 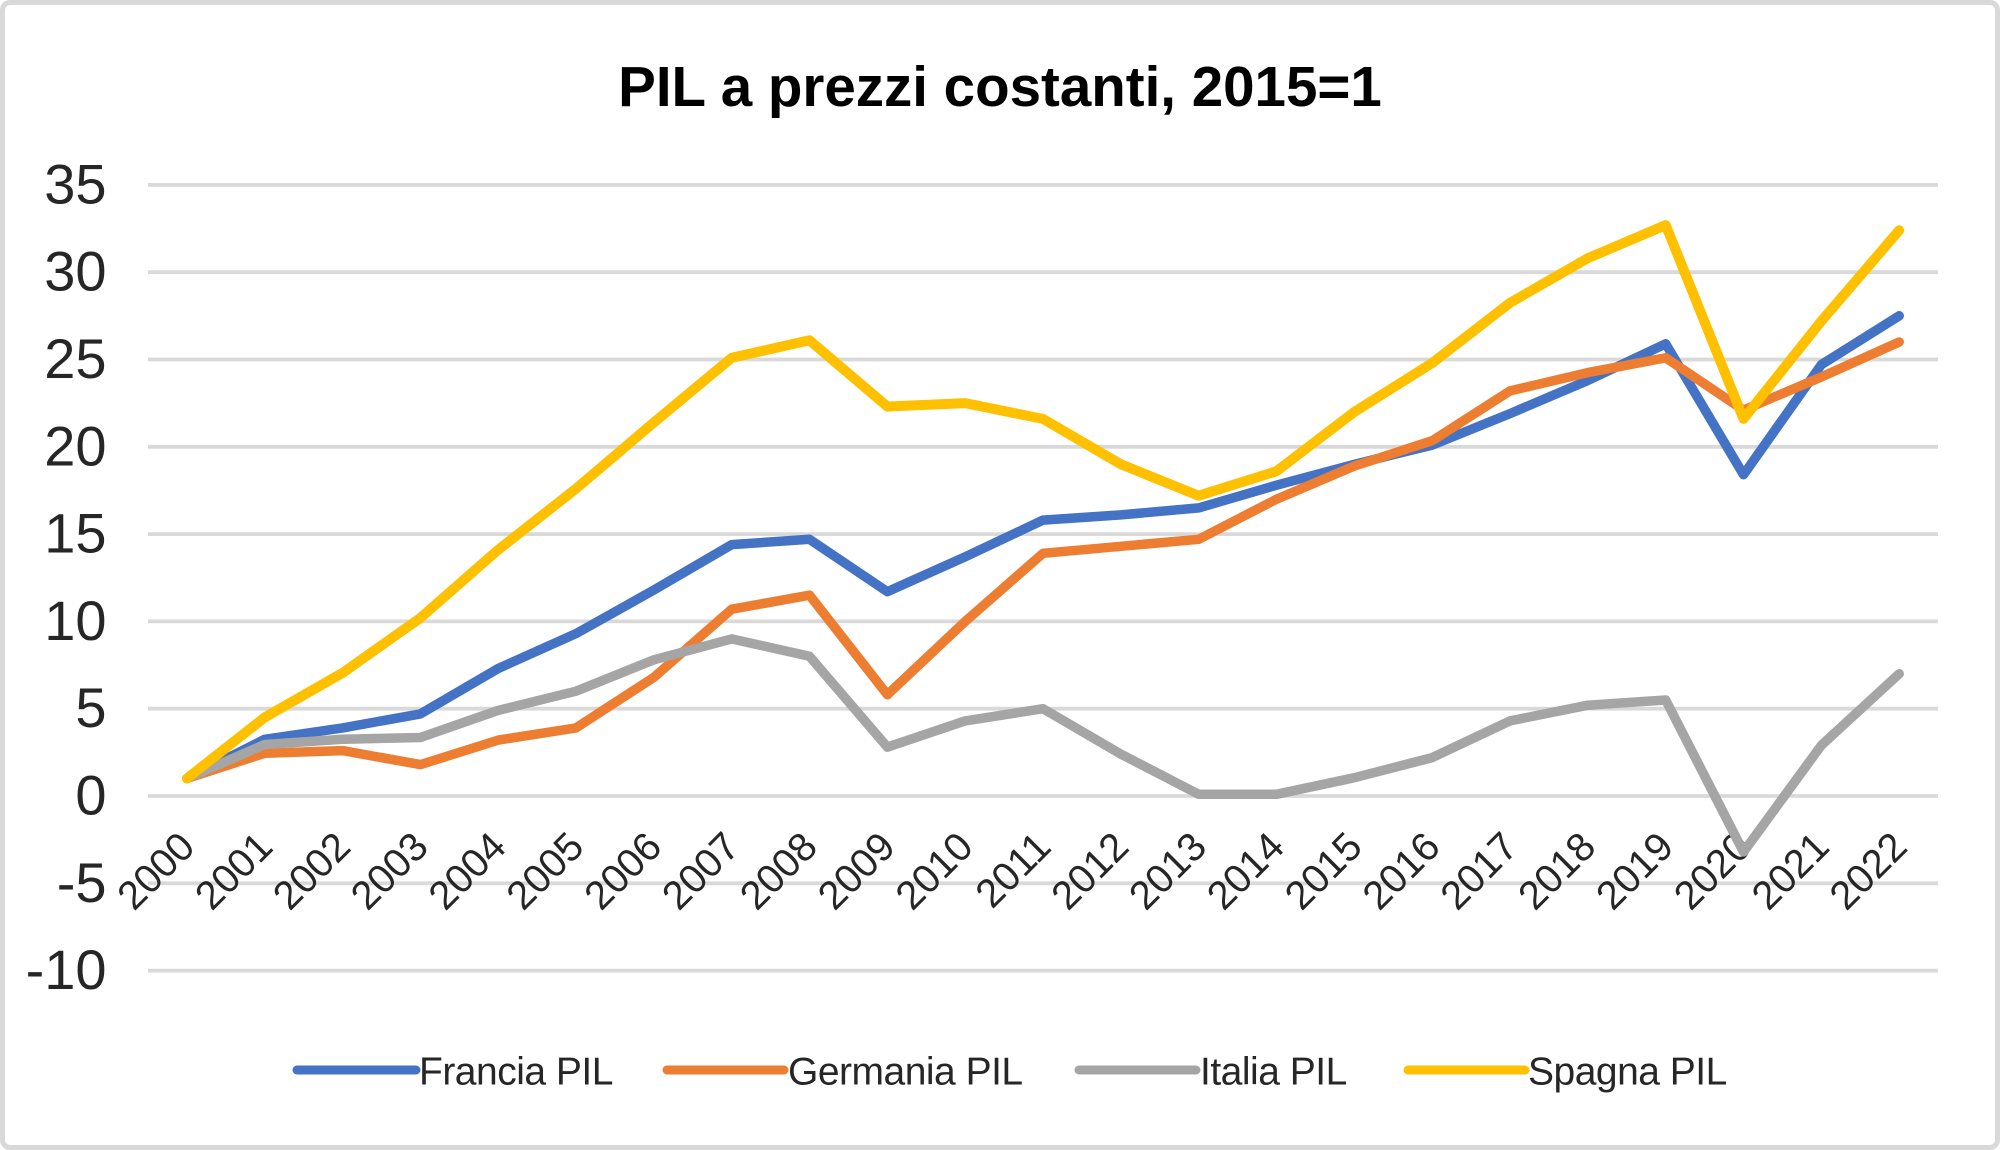 What do you see at coordinates (1479, 871) in the screenshot?
I see `svg-text: 2017` at bounding box center [1479, 871].